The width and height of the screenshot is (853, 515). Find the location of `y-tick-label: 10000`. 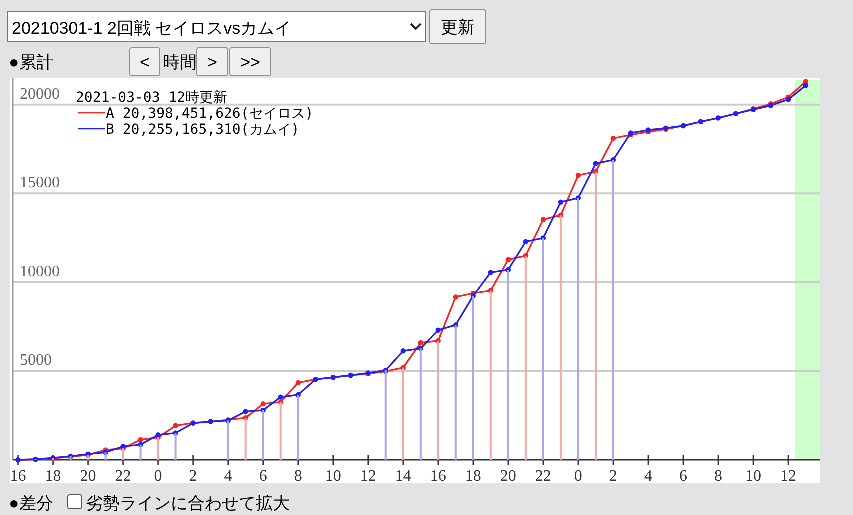

y-tick-label: 10000 is located at coordinates (40, 271).